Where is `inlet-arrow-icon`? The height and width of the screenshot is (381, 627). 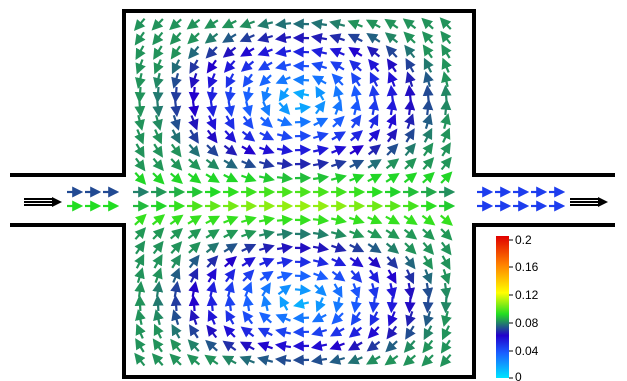 inlet-arrow-icon is located at coordinates (43, 202).